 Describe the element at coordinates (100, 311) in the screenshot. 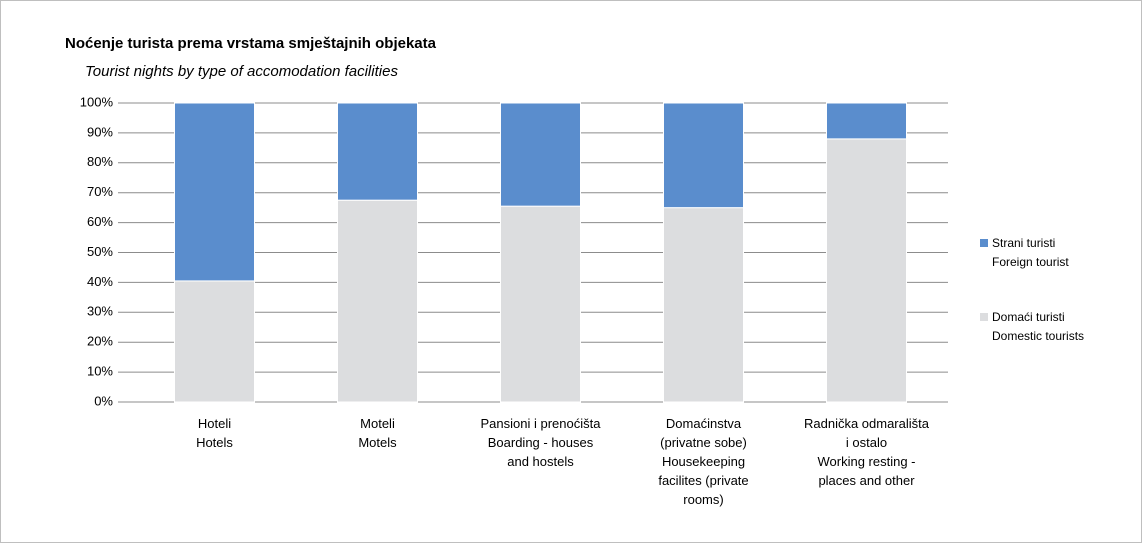

I see `y-tick-label: 30%` at that location.